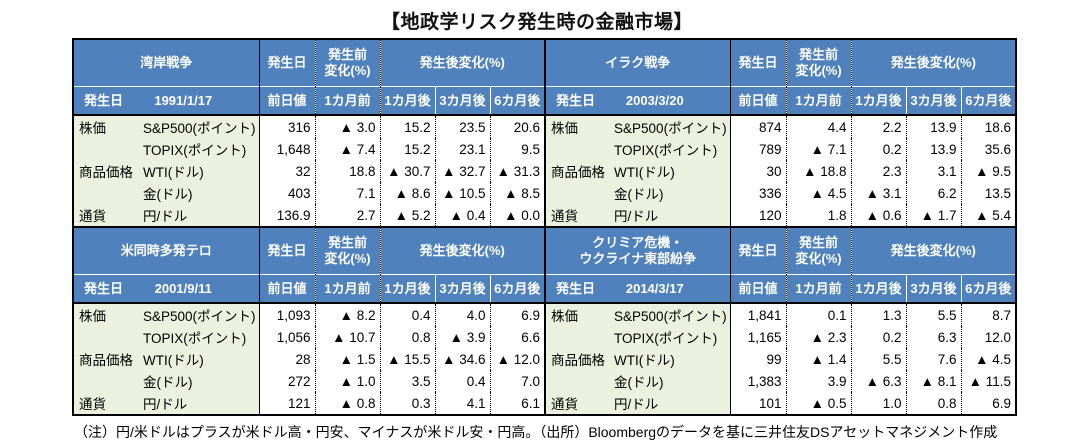 The image size is (1074, 442). I want to click on value-cell: 23.1, so click(462, 149).